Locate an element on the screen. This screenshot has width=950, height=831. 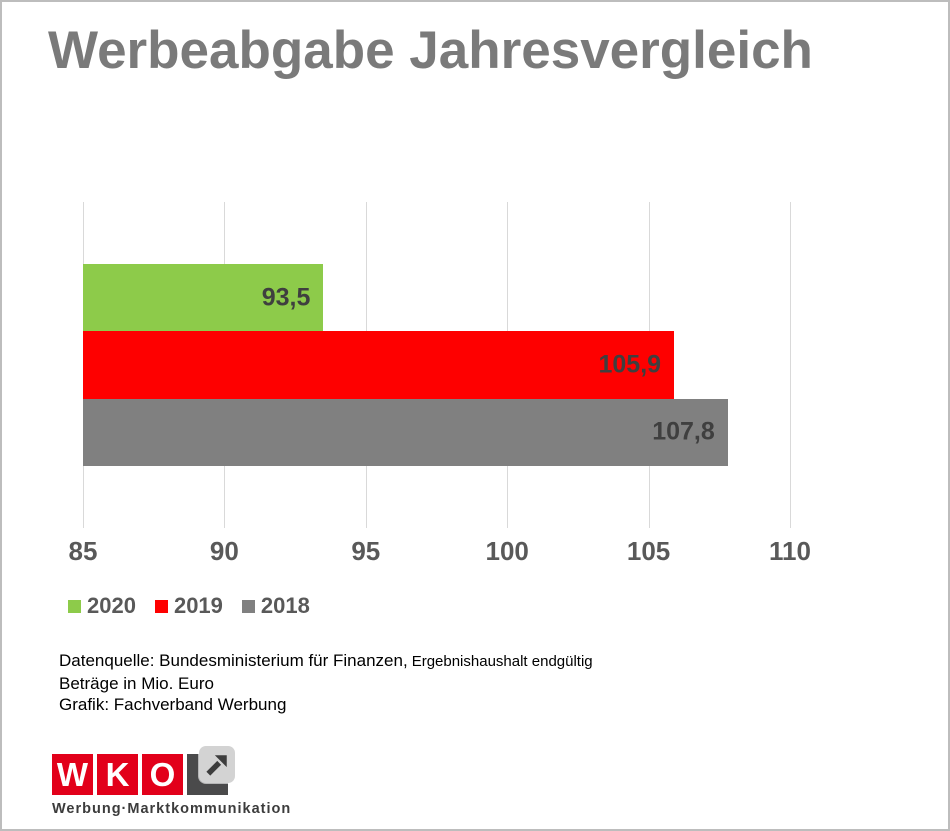
arrow-up-right-icon is located at coordinates (217, 764).